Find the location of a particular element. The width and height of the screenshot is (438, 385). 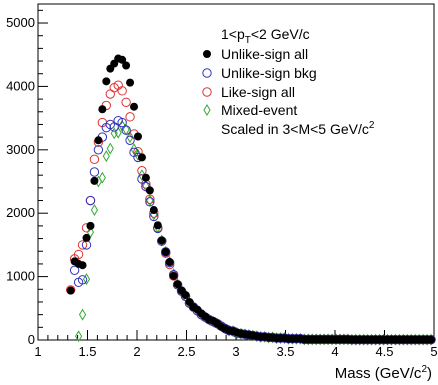

x-tick-label: 4.5 is located at coordinates (384, 351).